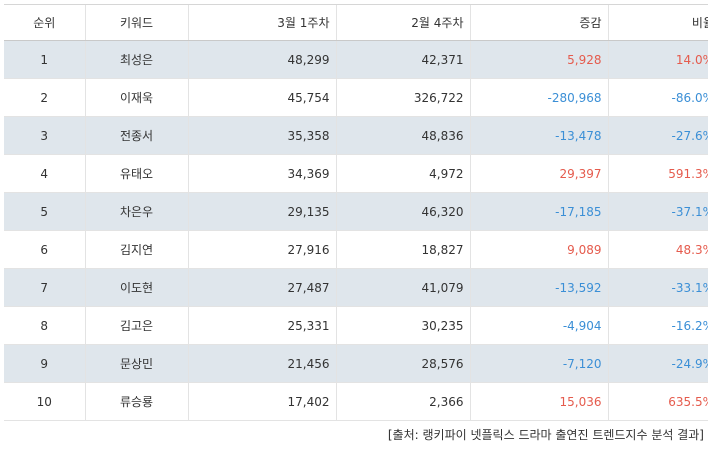 The width and height of the screenshot is (708, 451). I want to click on cell-mar-week1: 17,402, so click(261, 401).